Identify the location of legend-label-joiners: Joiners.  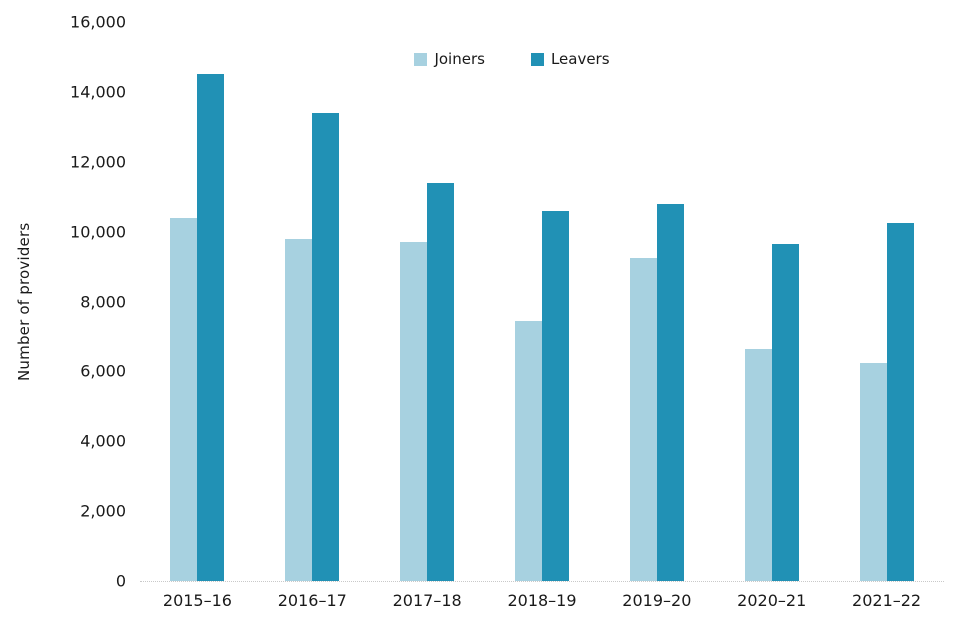
(459, 59).